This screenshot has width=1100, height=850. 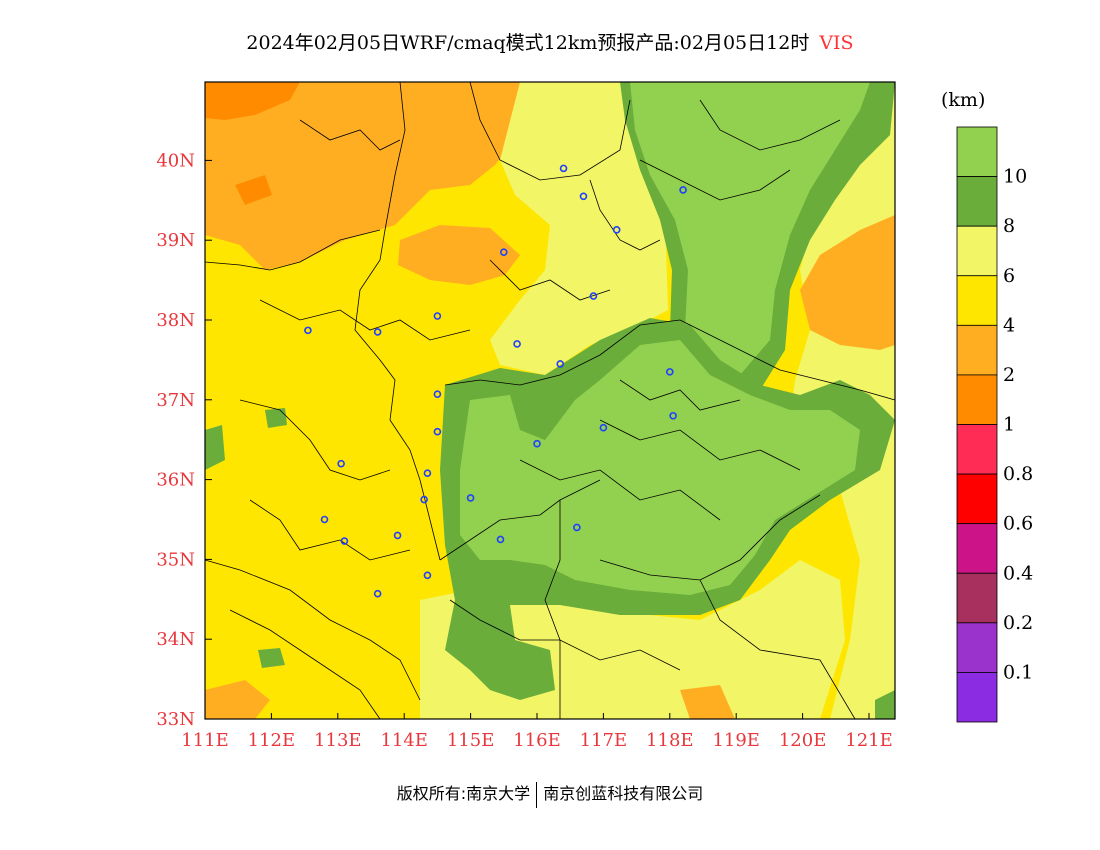 What do you see at coordinates (1009, 375) in the screenshot?
I see `colorbar-label: 2` at bounding box center [1009, 375].